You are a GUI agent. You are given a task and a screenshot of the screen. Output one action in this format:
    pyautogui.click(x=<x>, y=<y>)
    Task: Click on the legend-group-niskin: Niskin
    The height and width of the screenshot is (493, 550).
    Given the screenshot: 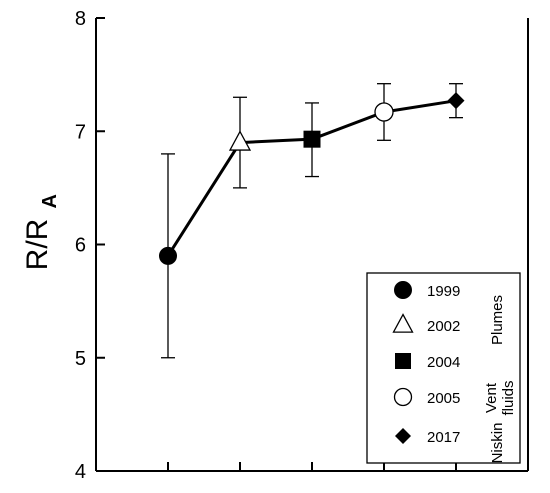 What is the action you would take?
    pyautogui.click(x=497, y=443)
    